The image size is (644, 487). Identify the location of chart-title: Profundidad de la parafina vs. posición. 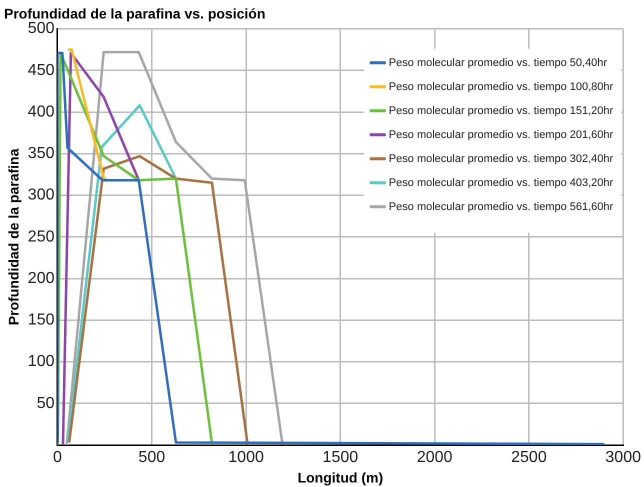
(135, 13).